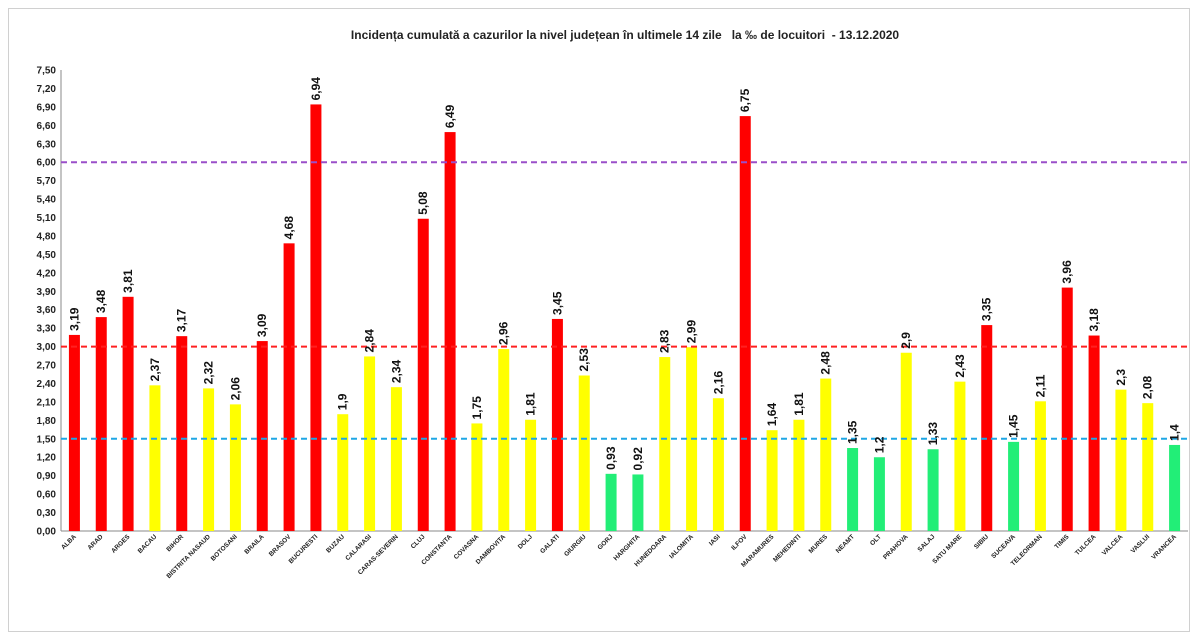  What do you see at coordinates (47, 218) in the screenshot?
I see `y-tick-label: 5,10` at bounding box center [47, 218].